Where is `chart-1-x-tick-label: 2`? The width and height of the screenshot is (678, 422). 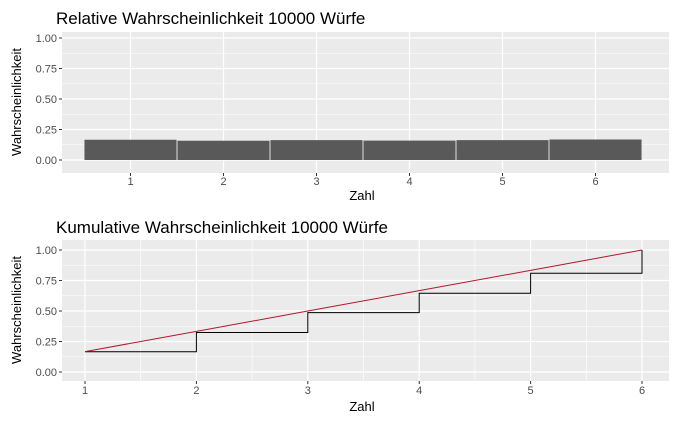 chart-1-x-tick-label: 2 is located at coordinates (223, 182).